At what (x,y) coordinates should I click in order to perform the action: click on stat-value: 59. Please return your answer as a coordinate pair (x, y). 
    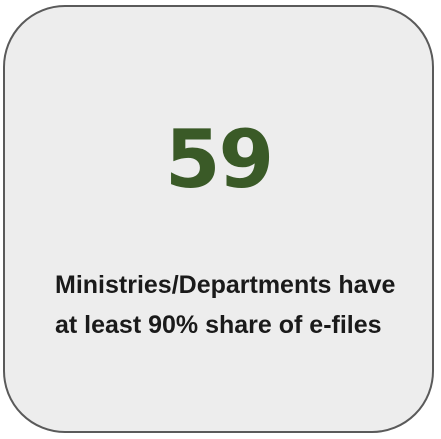
    Looking at the image, I should click on (219, 159).